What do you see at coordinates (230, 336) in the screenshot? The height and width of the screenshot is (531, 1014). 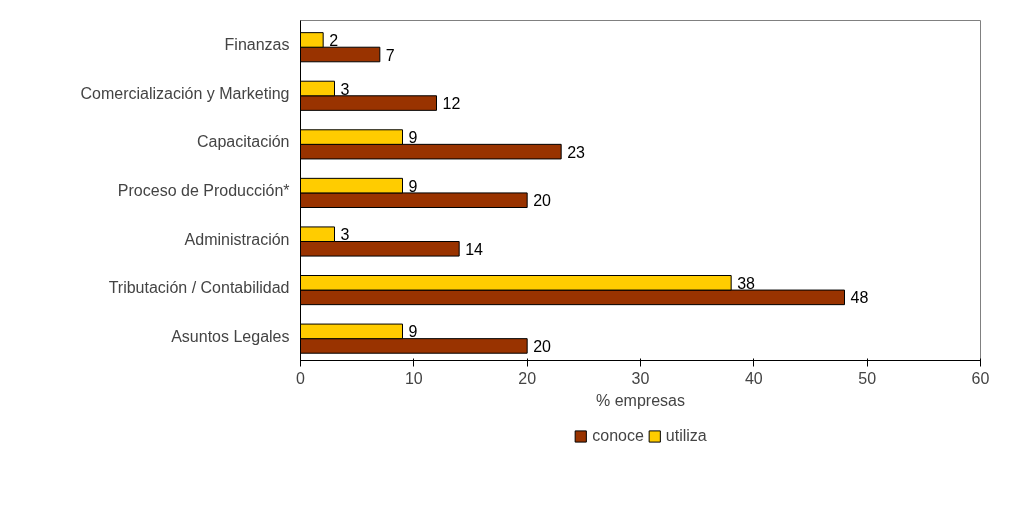 I see `y-tick-label: Asuntos Legales` at bounding box center [230, 336].